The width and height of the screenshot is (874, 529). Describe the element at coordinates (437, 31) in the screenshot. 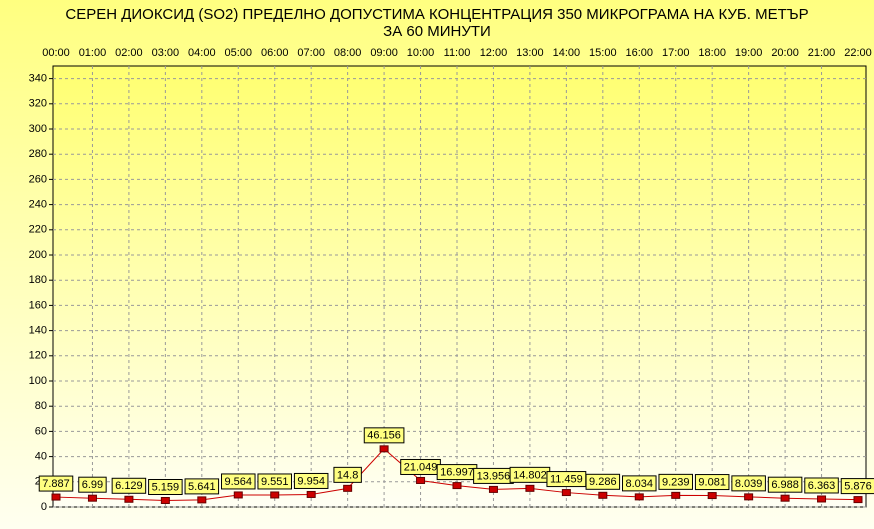

I see `chart-subtitle: ЗА 60 МИНУТИ` at that location.